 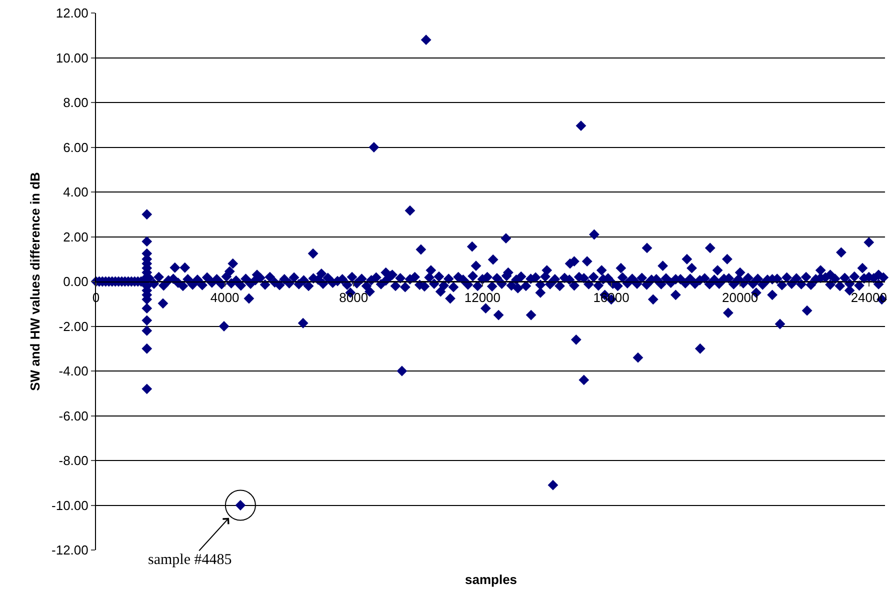 I want to click on y-tick-label: 8.00, so click(x=75, y=102).